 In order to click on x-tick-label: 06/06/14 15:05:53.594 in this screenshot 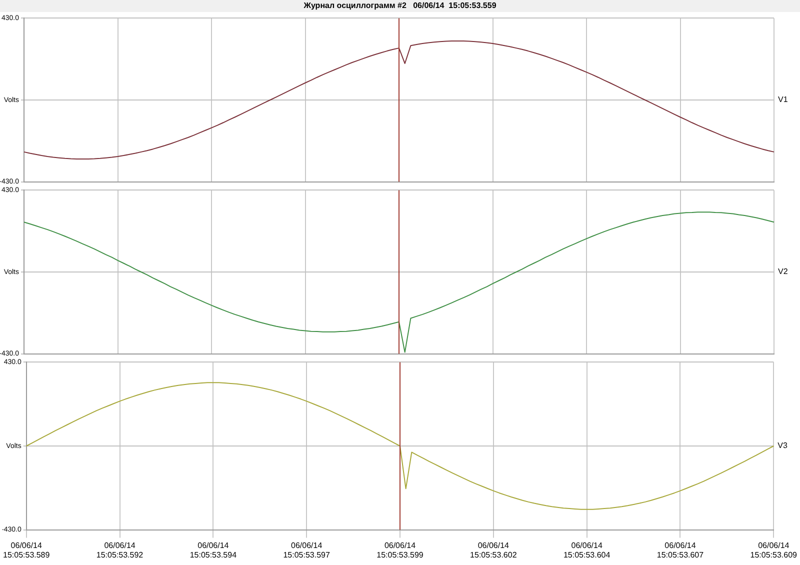, I will do `click(214, 550)`.